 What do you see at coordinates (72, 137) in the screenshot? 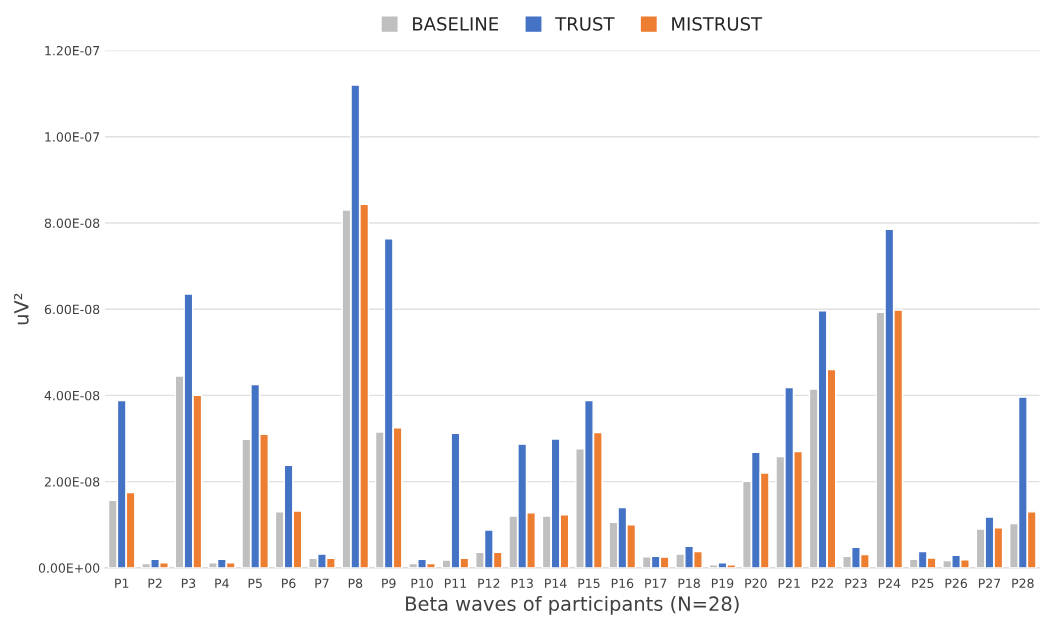
I see `y-tick-label: 1.00E-07` at bounding box center [72, 137].